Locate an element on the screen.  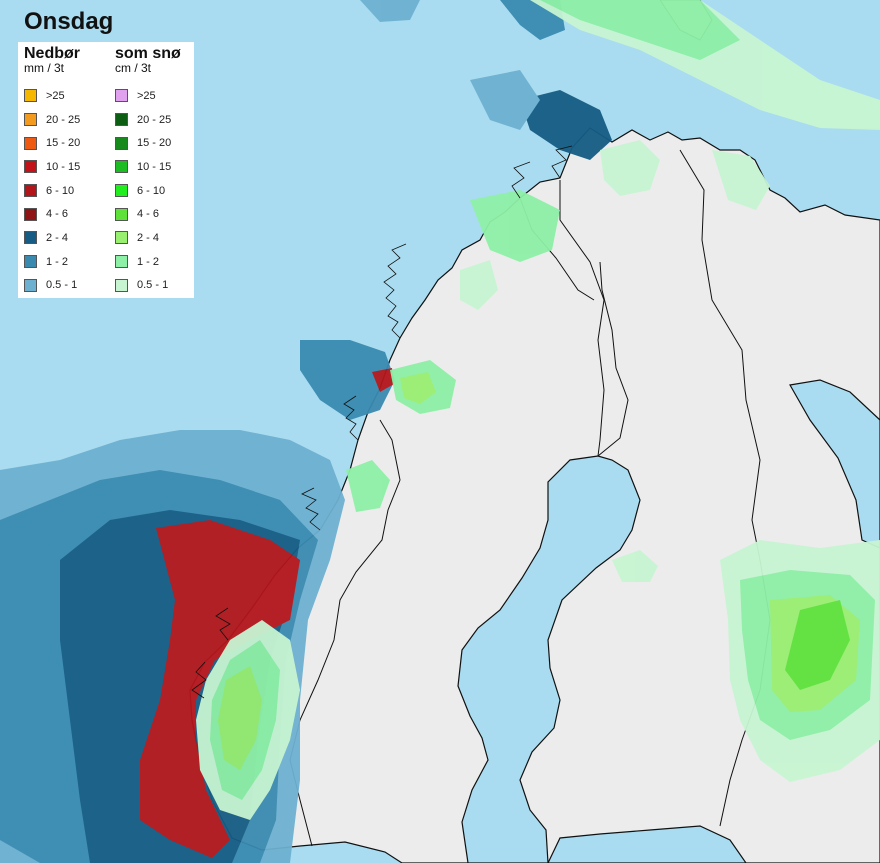
legend-precip-item: 1 - 2 is located at coordinates (52, 262).